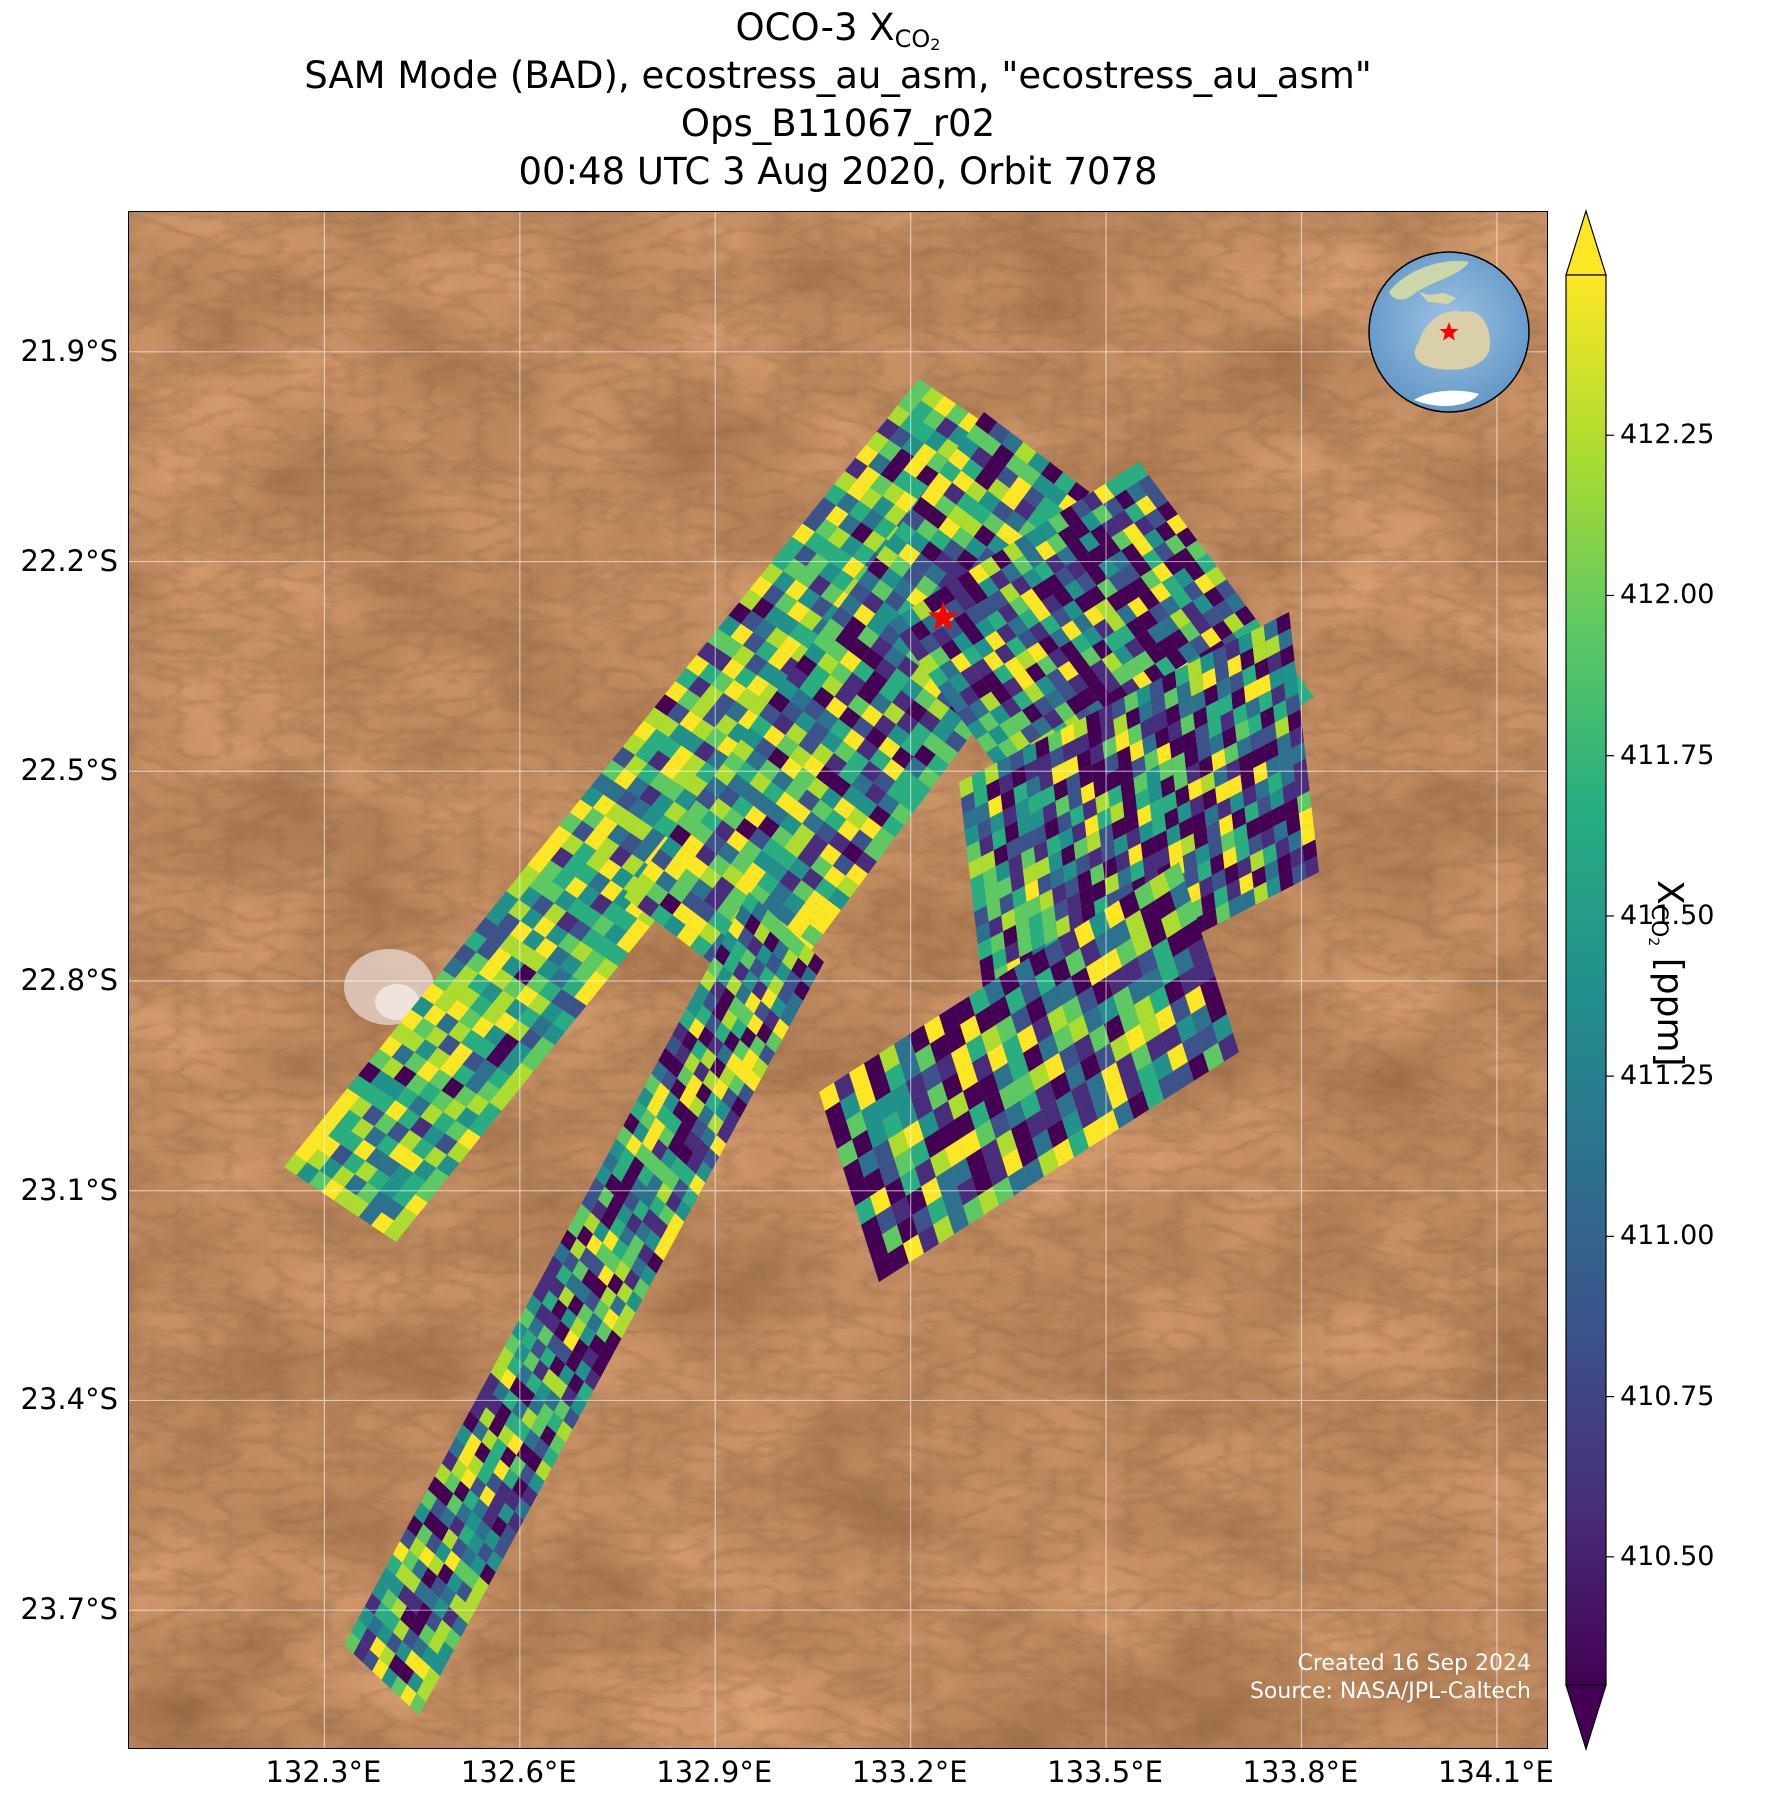  What do you see at coordinates (909, 1772) in the screenshot?
I see `lon-tick-label: 133.2°E` at bounding box center [909, 1772].